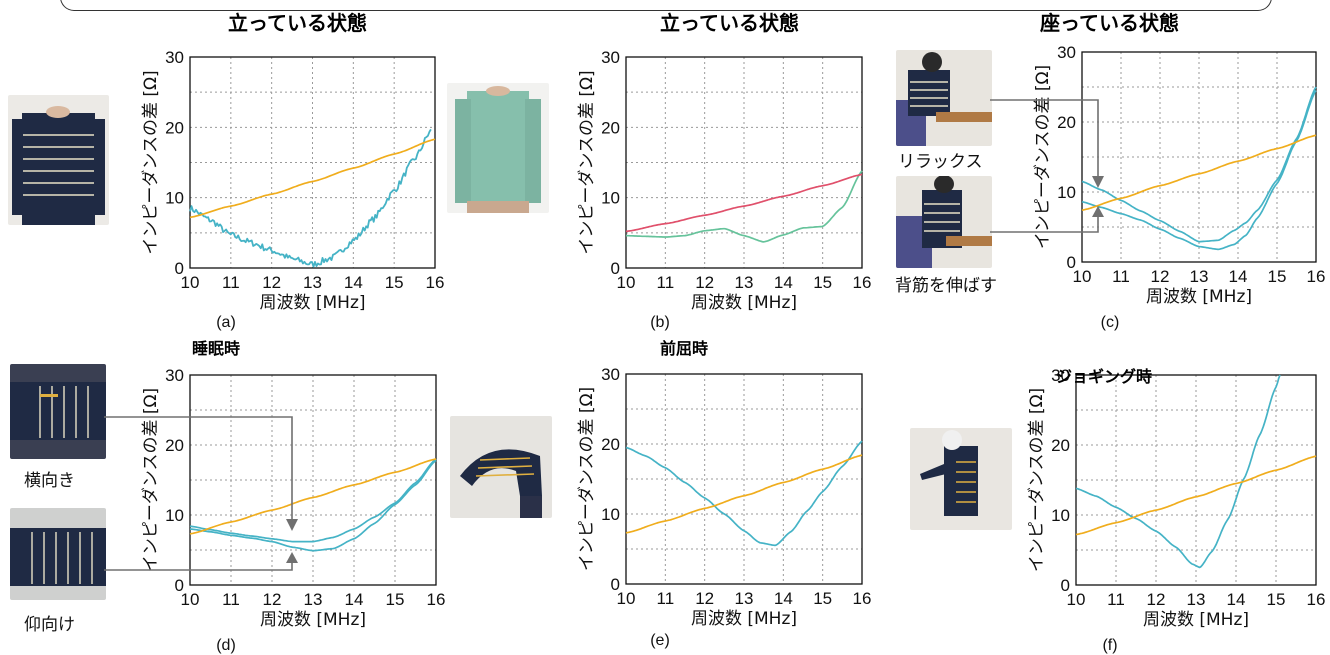  Describe the element at coordinates (226, 322) in the screenshot. I see `panel-letter: (a)` at that location.